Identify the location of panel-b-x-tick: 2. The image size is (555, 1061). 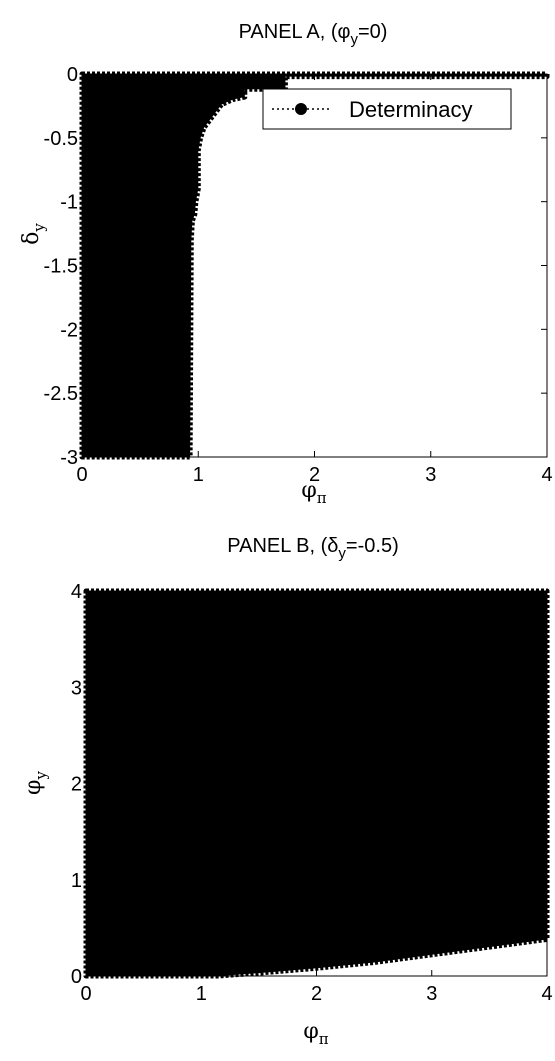
(316, 798).